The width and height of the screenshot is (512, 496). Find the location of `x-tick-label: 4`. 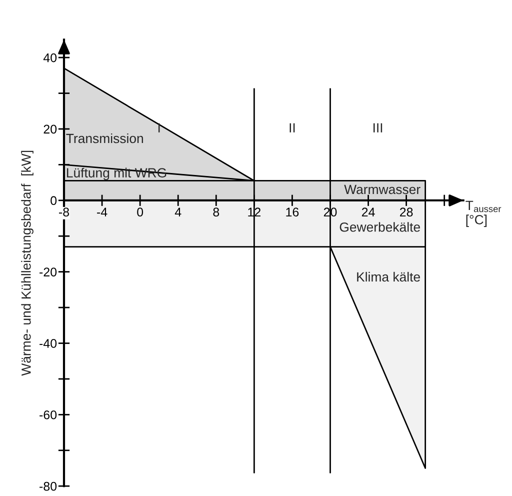

x-tick-label: 4 is located at coordinates (178, 212).